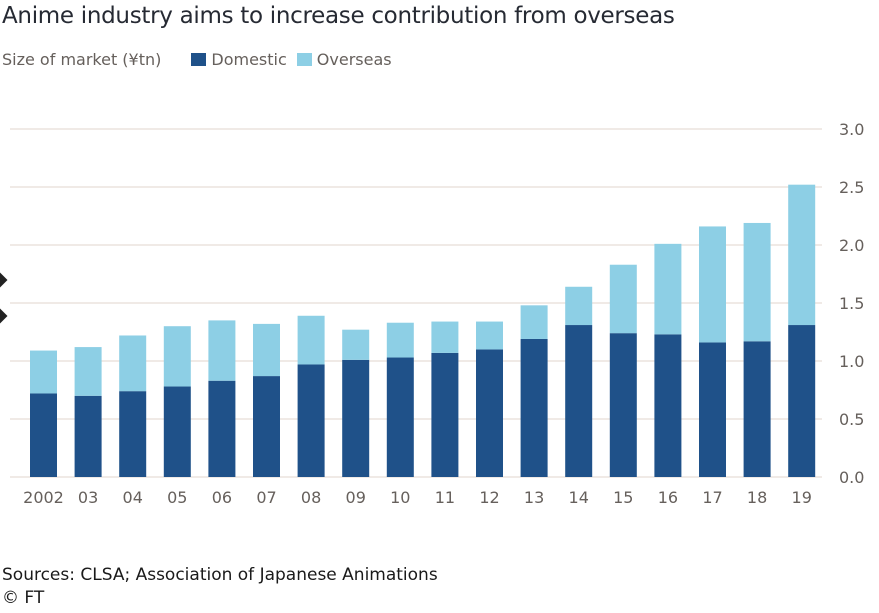 The height and width of the screenshot is (613, 879). Describe the element at coordinates (43, 435) in the screenshot. I see `bar-domestic-2002` at that location.